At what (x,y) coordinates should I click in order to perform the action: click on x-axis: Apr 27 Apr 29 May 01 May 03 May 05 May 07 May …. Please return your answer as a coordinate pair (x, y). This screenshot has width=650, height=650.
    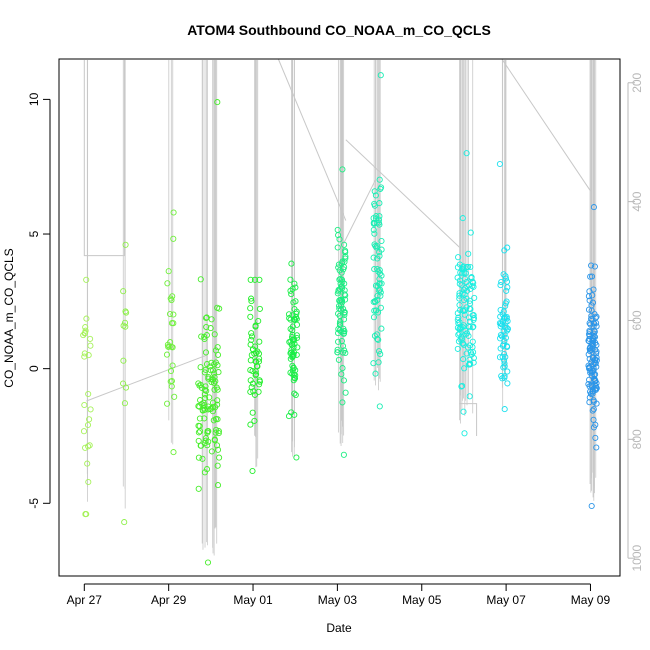
    Looking at the image, I should click on (338, 595).